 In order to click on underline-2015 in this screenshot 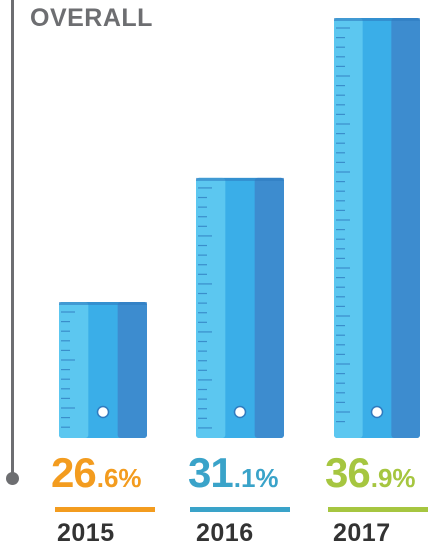, I will do `click(105, 509)`.